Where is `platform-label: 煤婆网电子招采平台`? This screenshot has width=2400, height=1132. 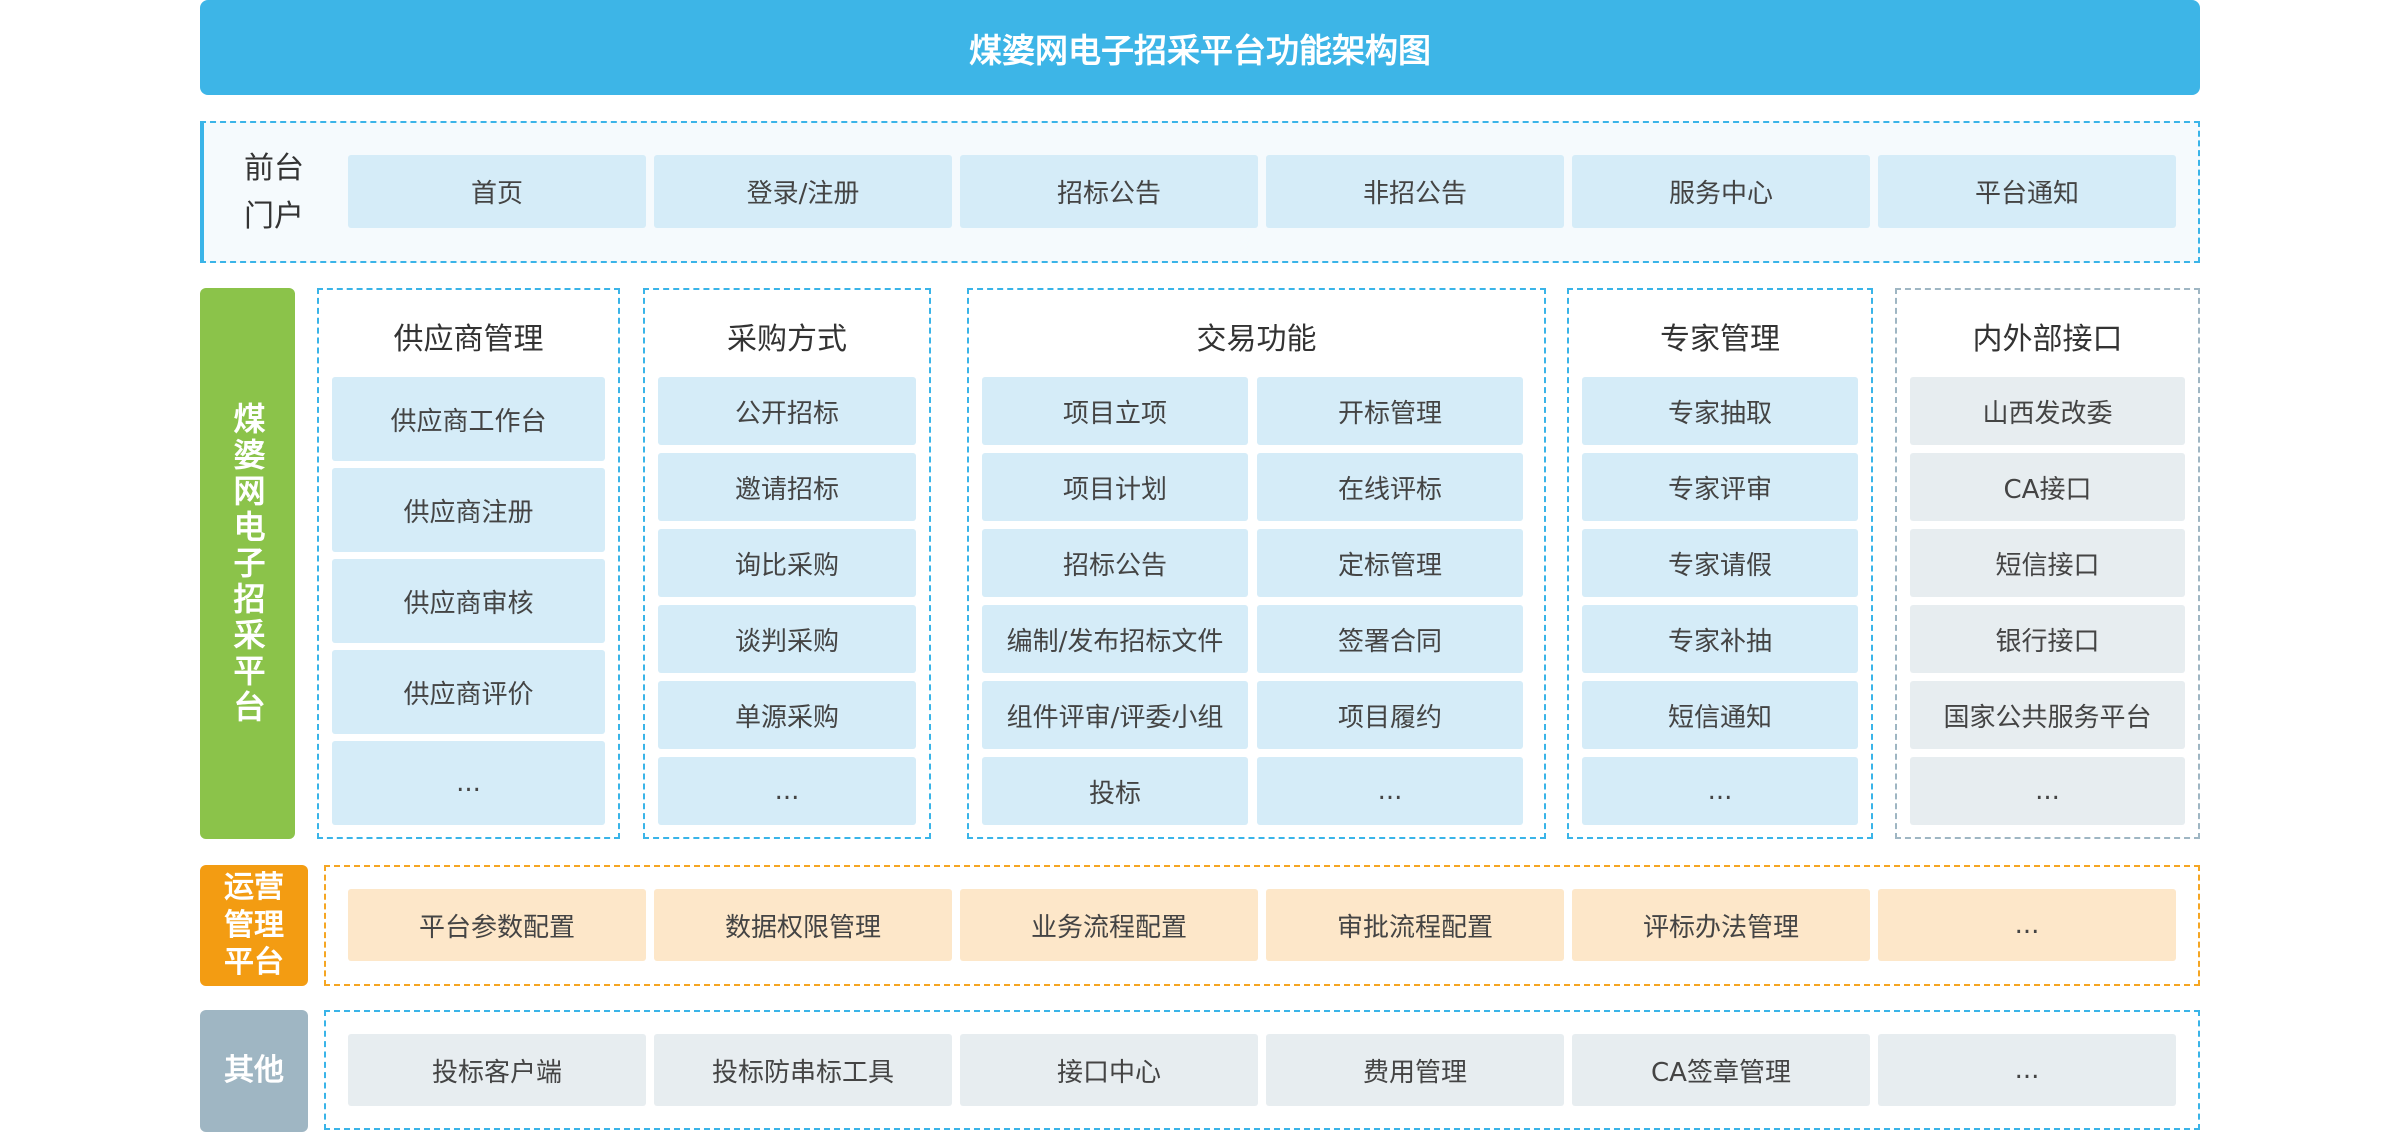
platform-label: 煤婆网电子招采平台 is located at coordinates (247, 563).